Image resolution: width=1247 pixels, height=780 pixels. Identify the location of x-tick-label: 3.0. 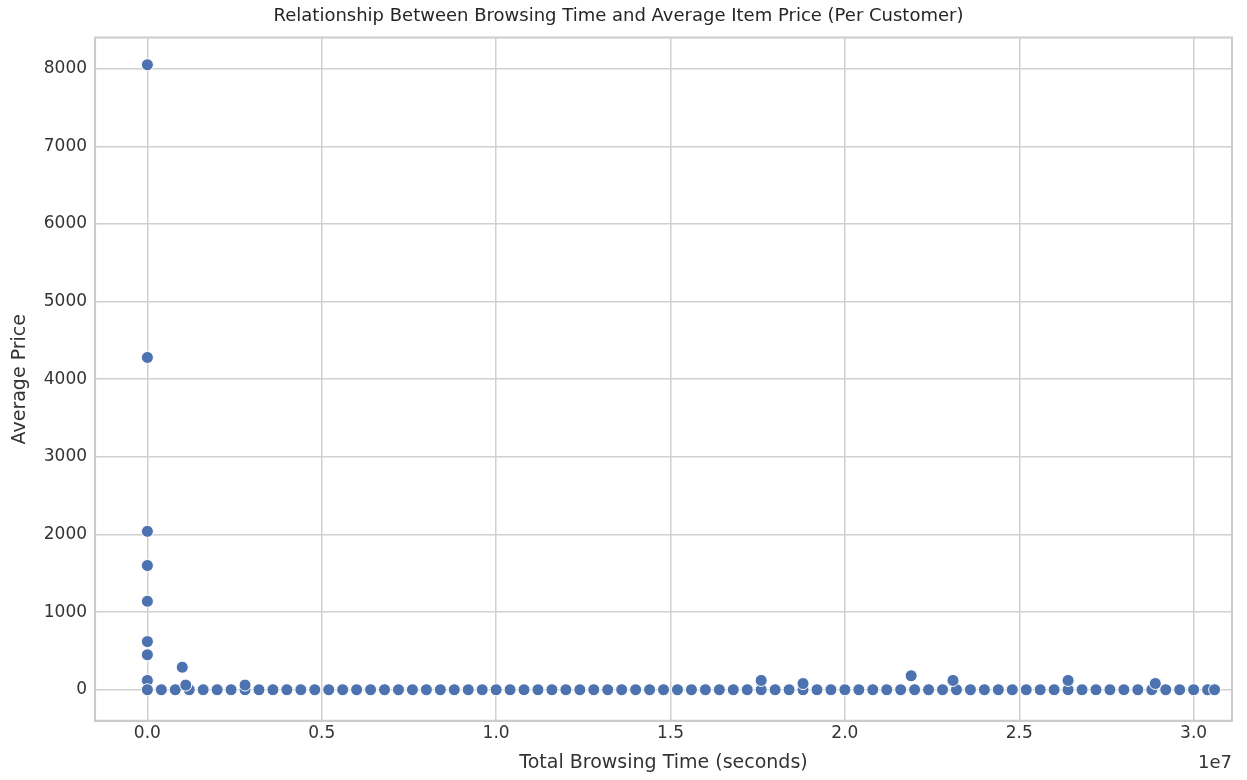
(1194, 732).